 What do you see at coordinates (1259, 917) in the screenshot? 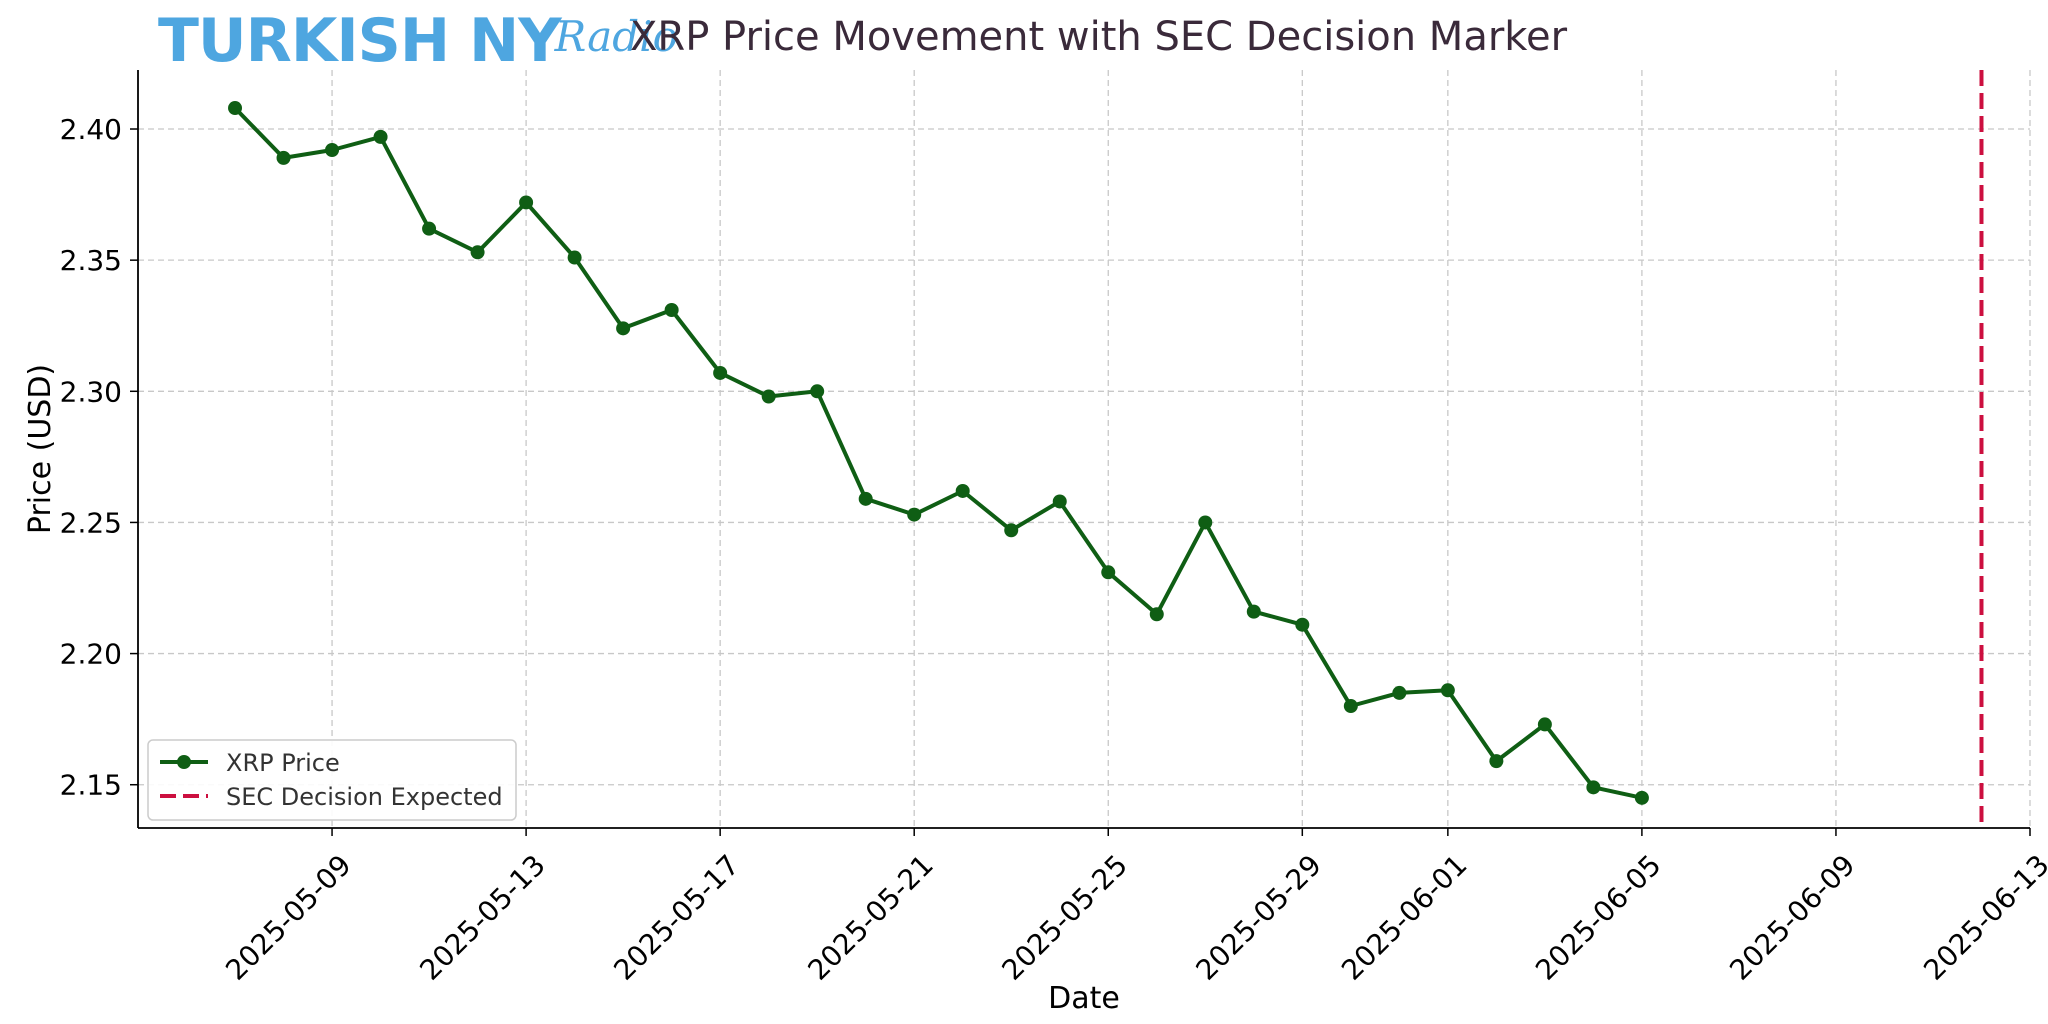
I see `x-tick-label: 2025-05-29` at bounding box center [1259, 917].